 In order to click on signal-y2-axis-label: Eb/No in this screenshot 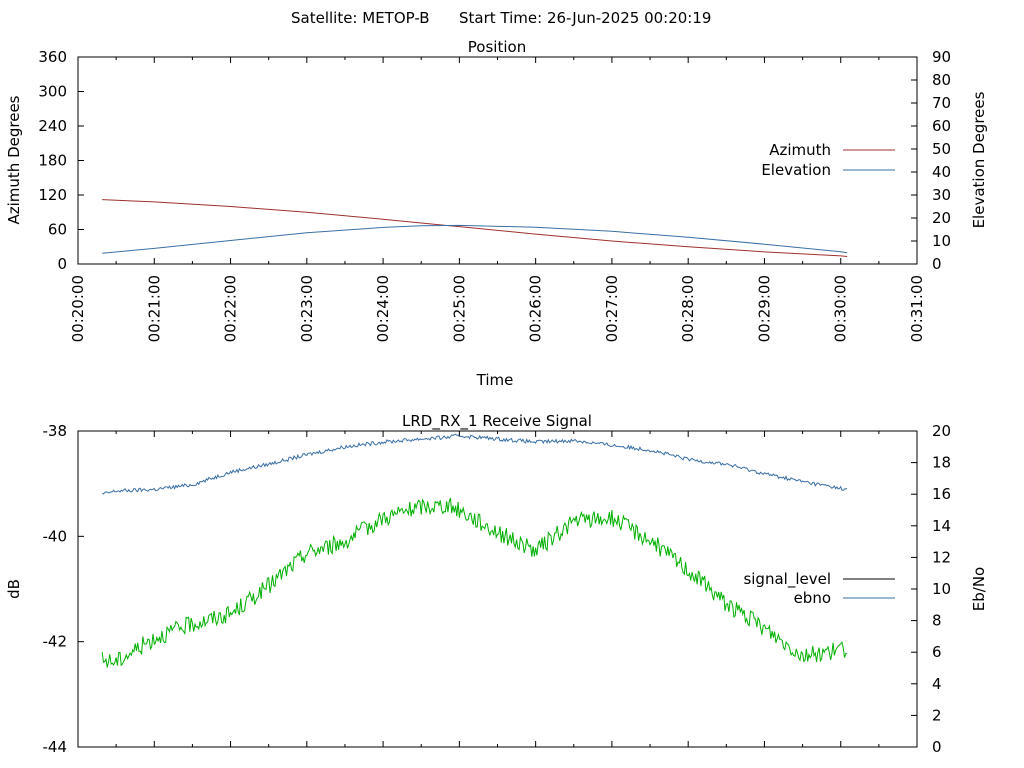, I will do `click(979, 589)`.